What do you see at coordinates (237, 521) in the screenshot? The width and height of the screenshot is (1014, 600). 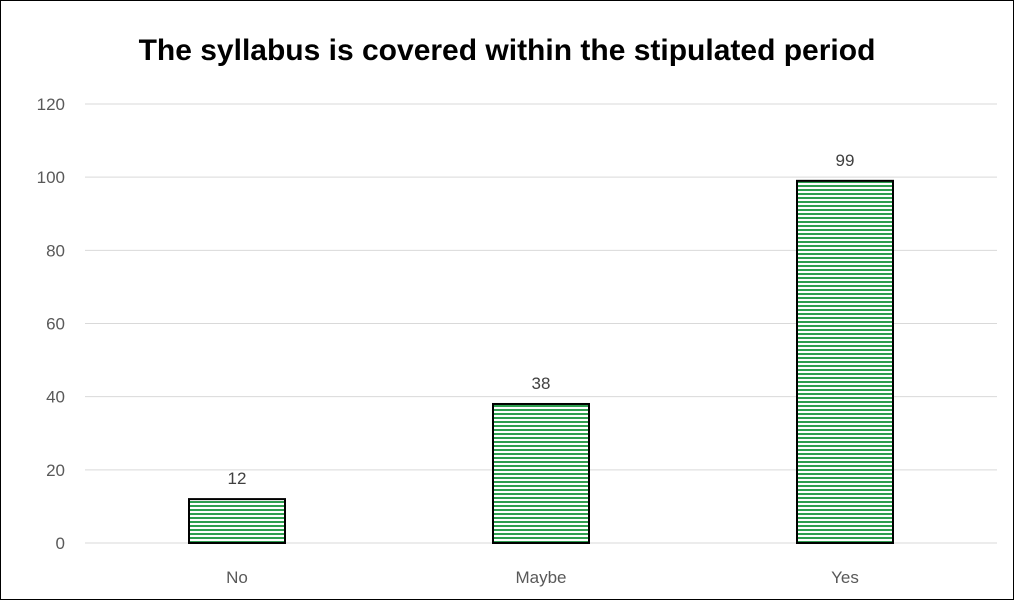 I see `bar-no` at bounding box center [237, 521].